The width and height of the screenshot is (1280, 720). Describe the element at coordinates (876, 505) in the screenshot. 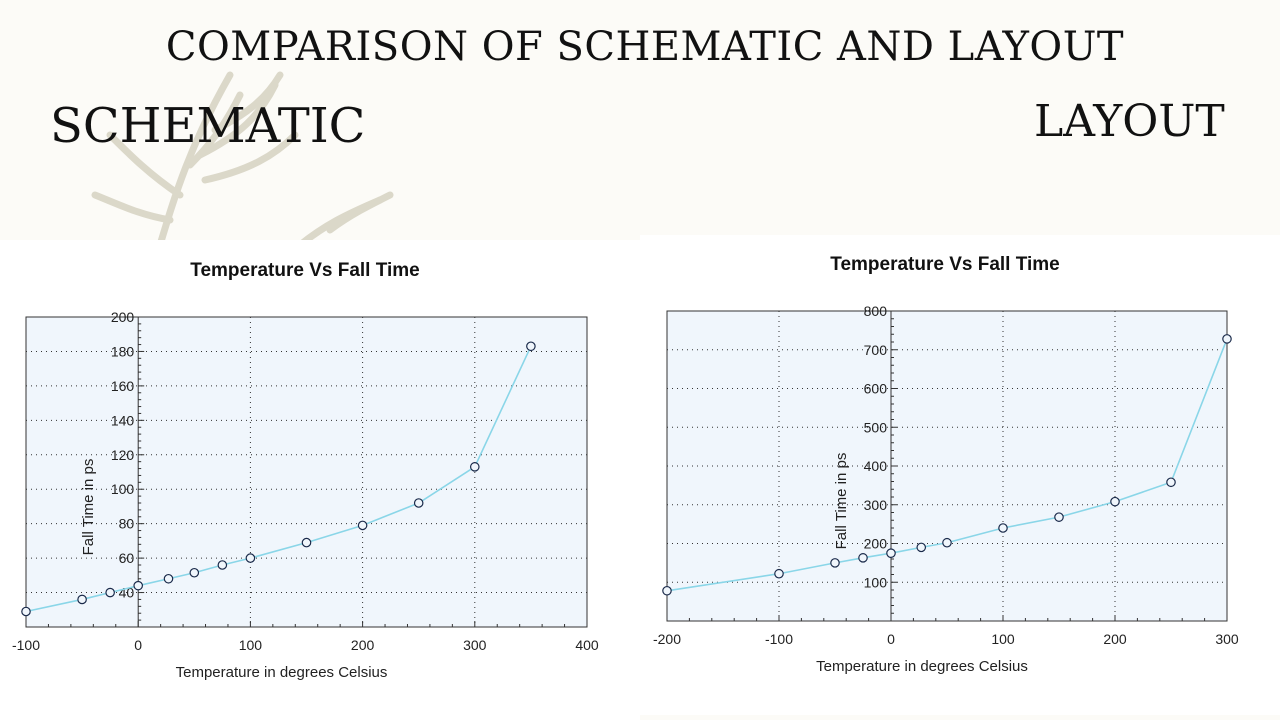

I see `y-tick-label: 300` at that location.